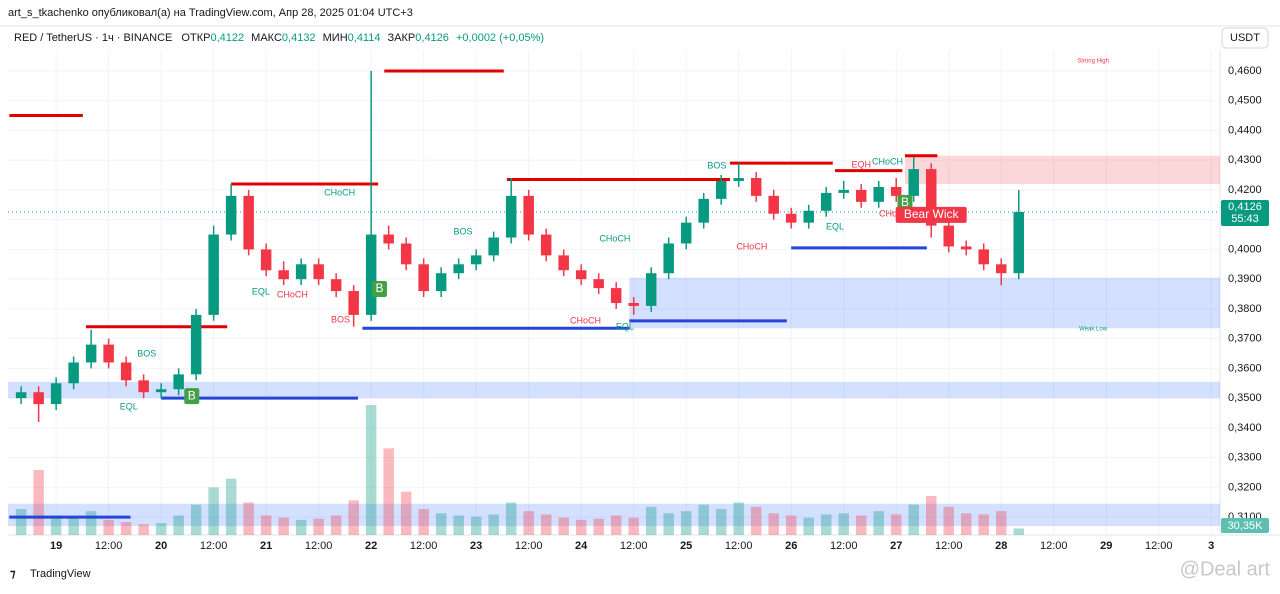 The image size is (1280, 594). I want to click on logo: ⁊ TradingView, so click(50, 574).